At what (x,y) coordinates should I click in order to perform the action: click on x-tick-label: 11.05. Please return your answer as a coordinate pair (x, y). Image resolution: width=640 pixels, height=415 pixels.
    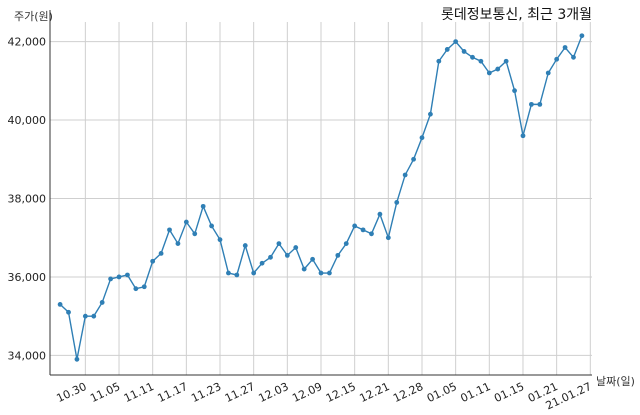
    Looking at the image, I should click on (105, 392).